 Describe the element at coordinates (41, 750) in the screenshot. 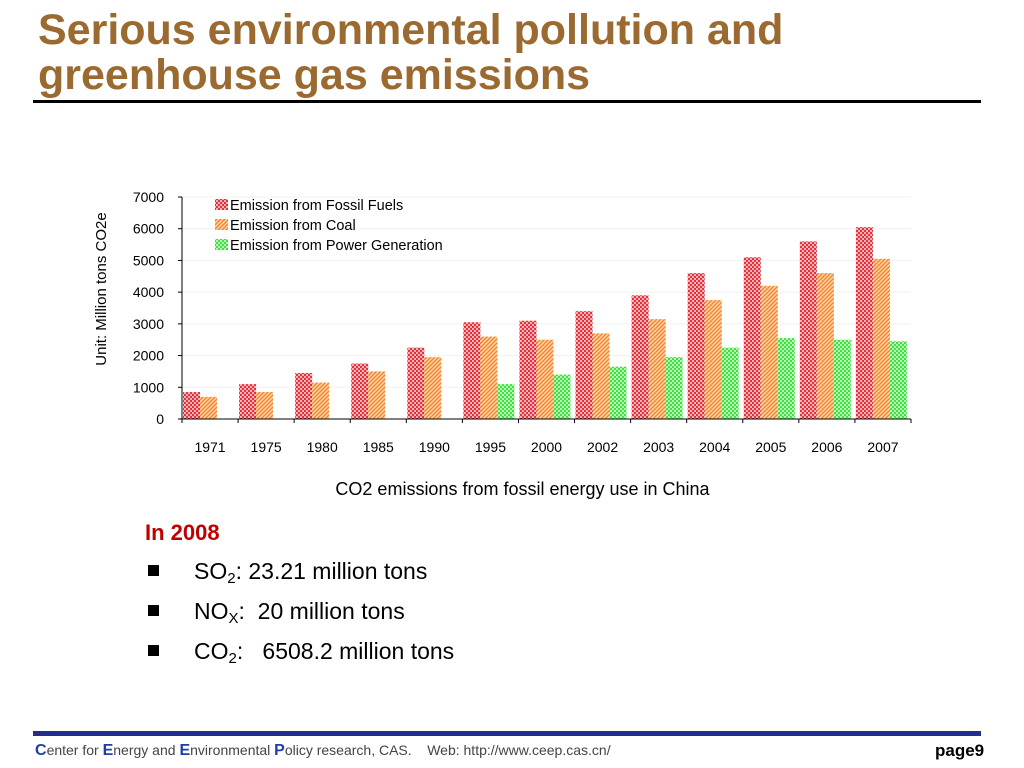

I see `footer-initial: C` at that location.